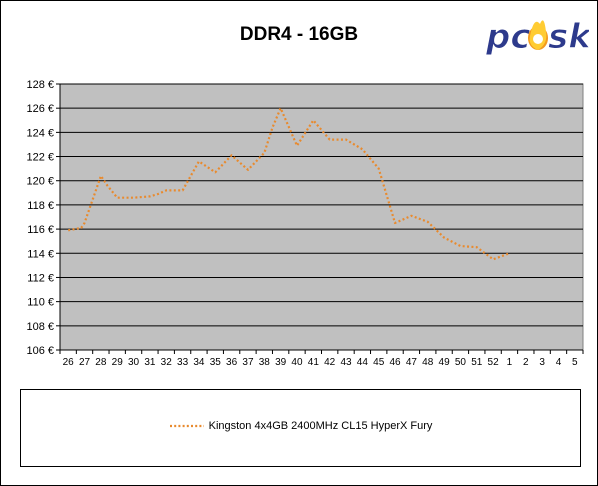  Describe the element at coordinates (538, 35) in the screenshot. I see `flame-icon` at that location.